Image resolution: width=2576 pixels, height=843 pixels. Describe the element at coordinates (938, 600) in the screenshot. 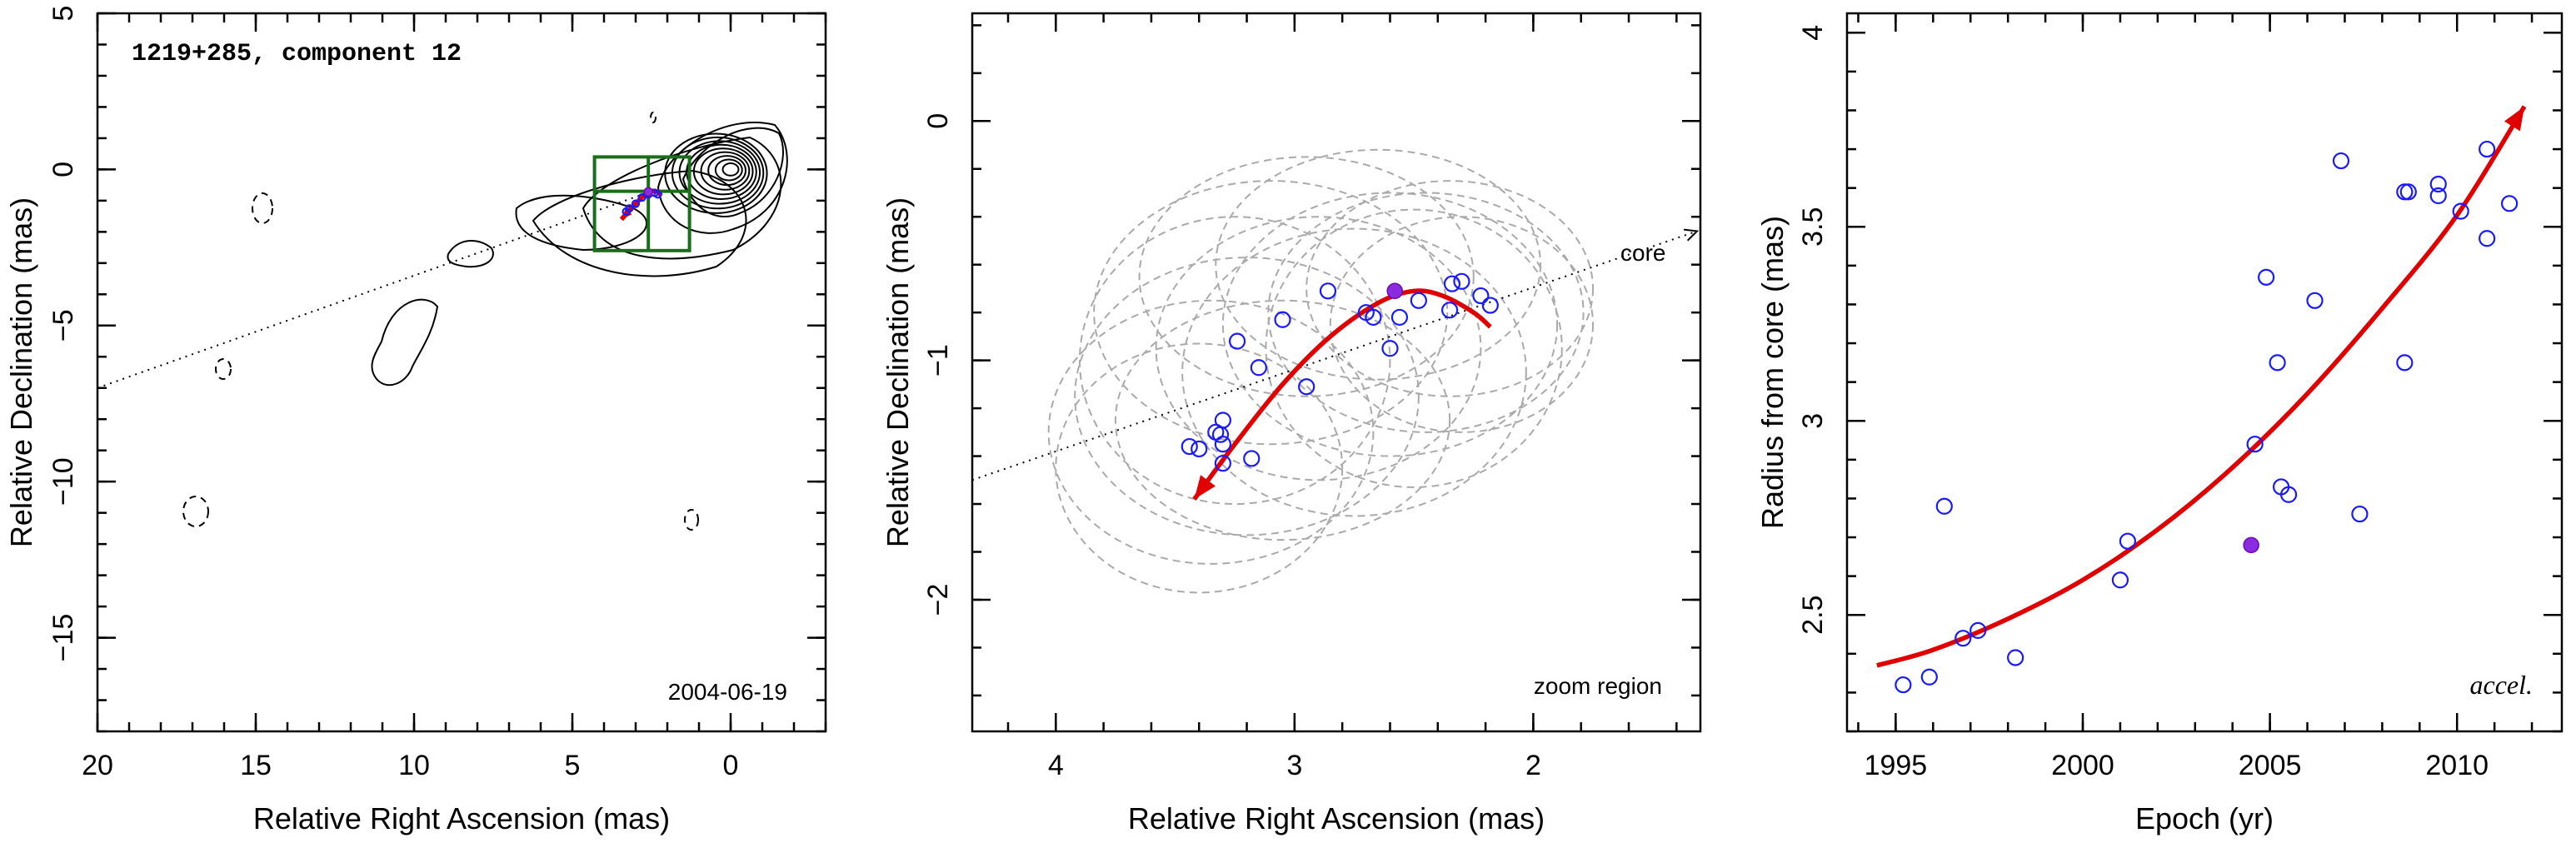

I see `zoom-y-tick-label: −2` at that location.